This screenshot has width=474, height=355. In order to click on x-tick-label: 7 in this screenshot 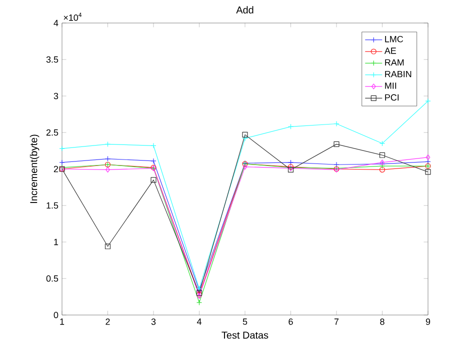, I will do `click(336, 321)`.